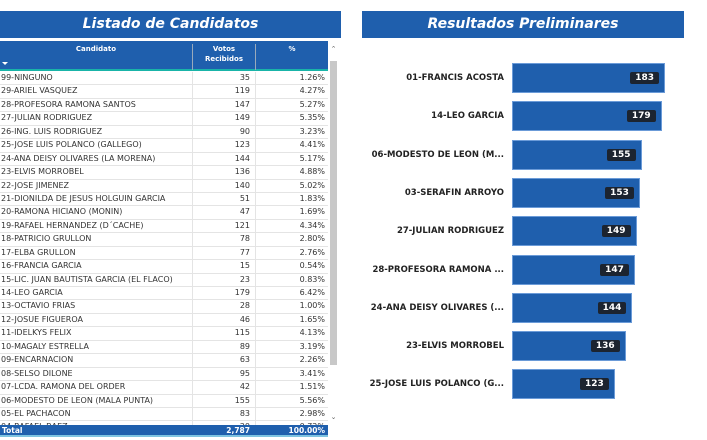 This screenshot has width=707, height=440. I want to click on total-label: Total, so click(12, 430).